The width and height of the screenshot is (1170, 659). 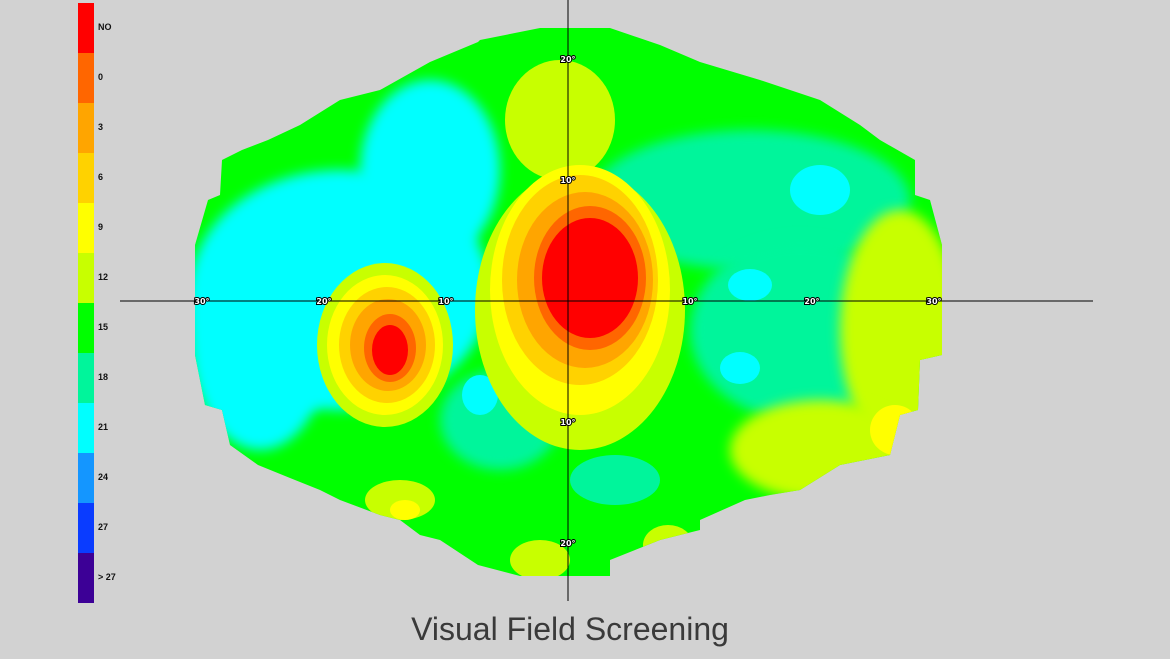 I want to click on legend-item: 21, so click(x=108, y=428).